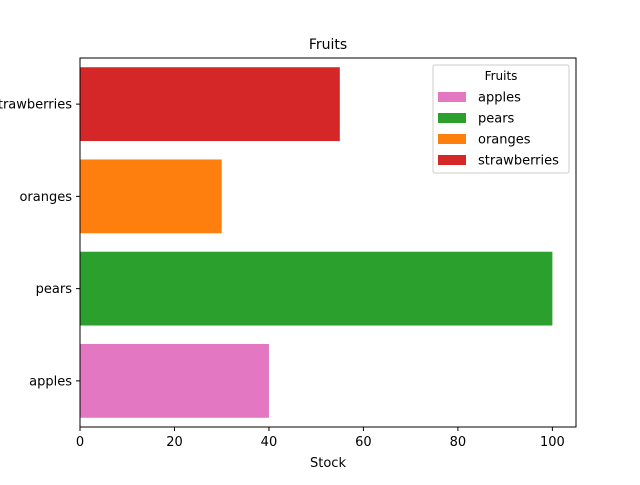  What do you see at coordinates (501, 76) in the screenshot?
I see `legend-title: Fruits` at bounding box center [501, 76].